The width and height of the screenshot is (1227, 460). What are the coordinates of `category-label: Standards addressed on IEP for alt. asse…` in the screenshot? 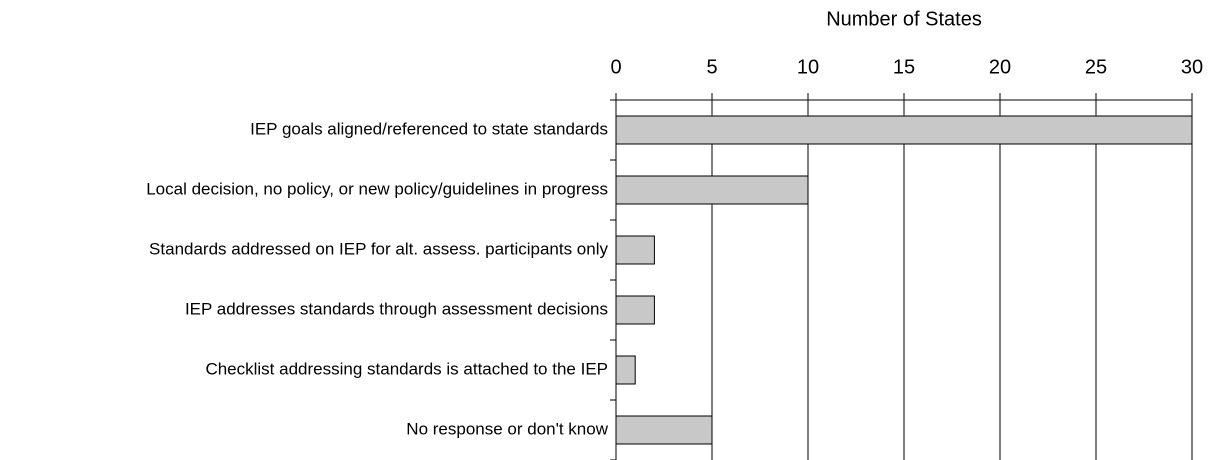 It's located at (378, 248).